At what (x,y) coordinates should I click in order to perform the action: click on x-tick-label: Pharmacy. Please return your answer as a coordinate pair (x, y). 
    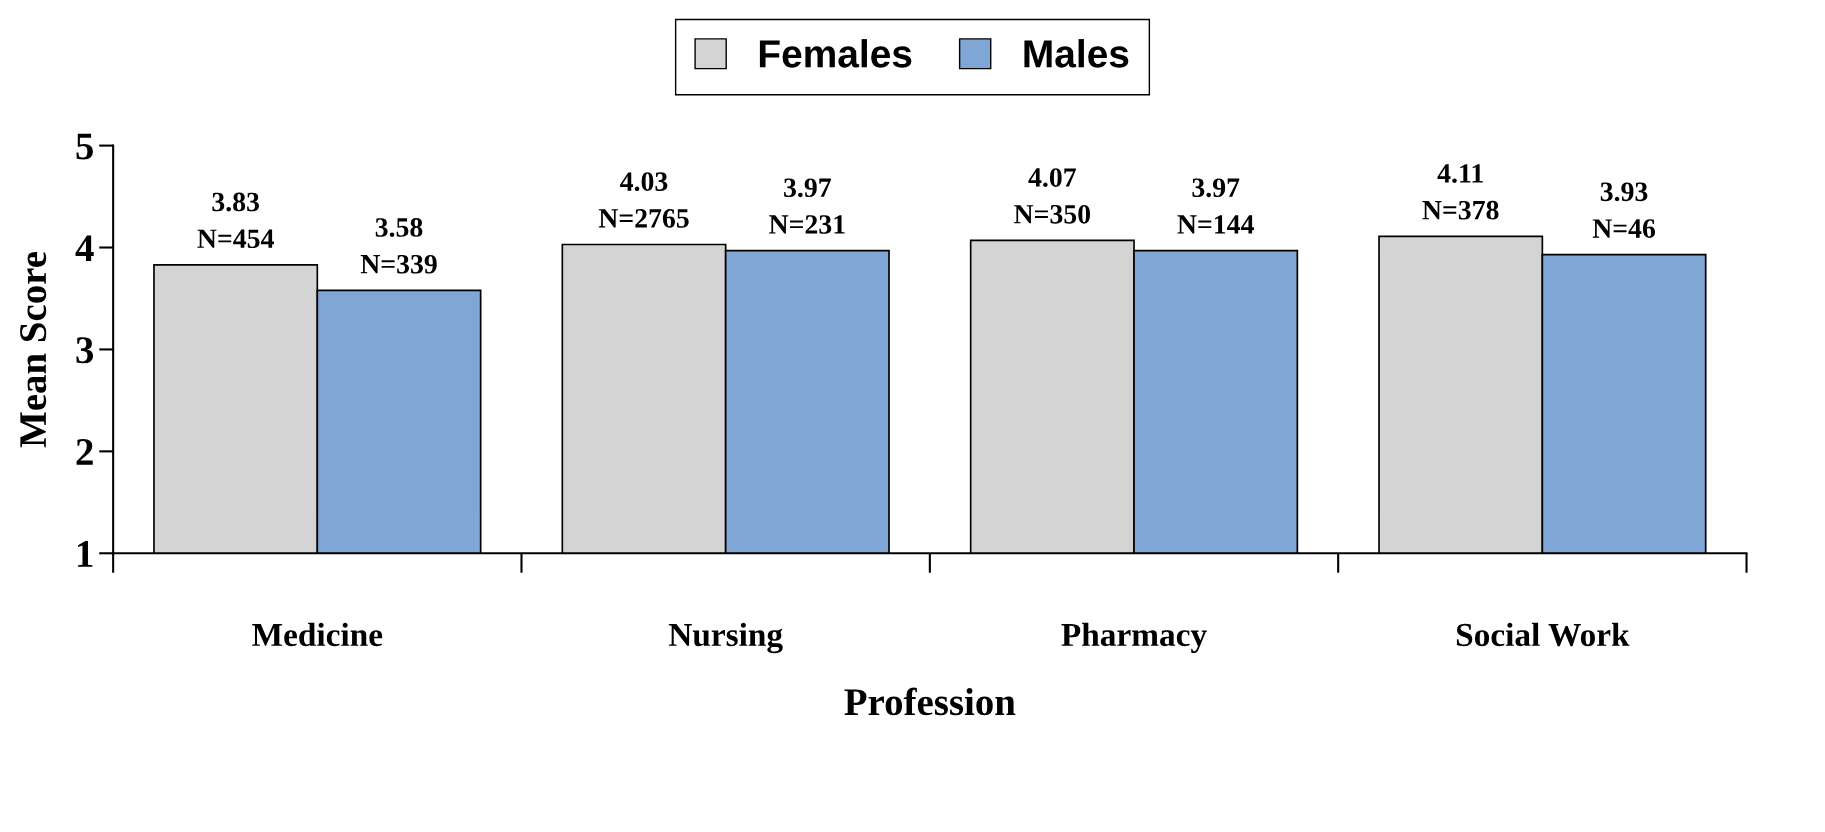
    Looking at the image, I should click on (1134, 638).